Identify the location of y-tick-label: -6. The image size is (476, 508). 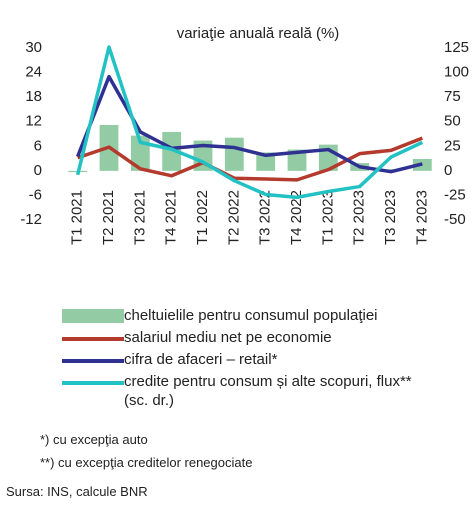
(35, 194).